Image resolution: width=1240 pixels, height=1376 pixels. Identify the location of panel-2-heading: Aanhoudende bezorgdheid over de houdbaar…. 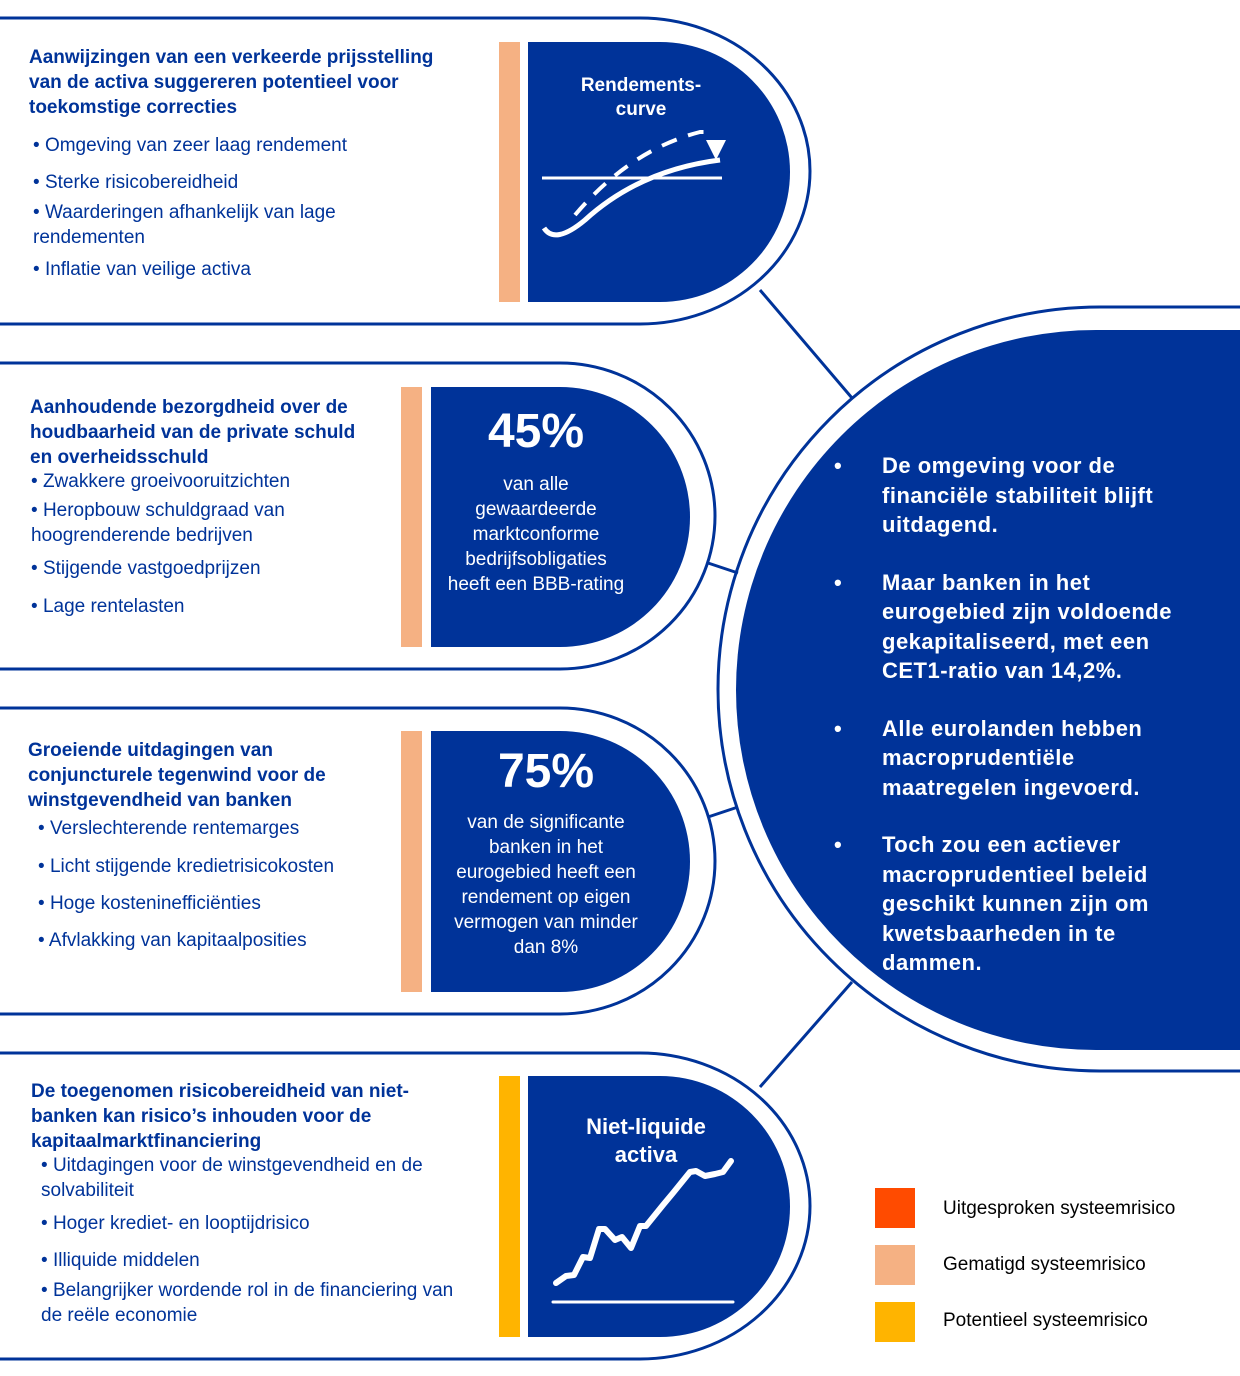
(193, 432).